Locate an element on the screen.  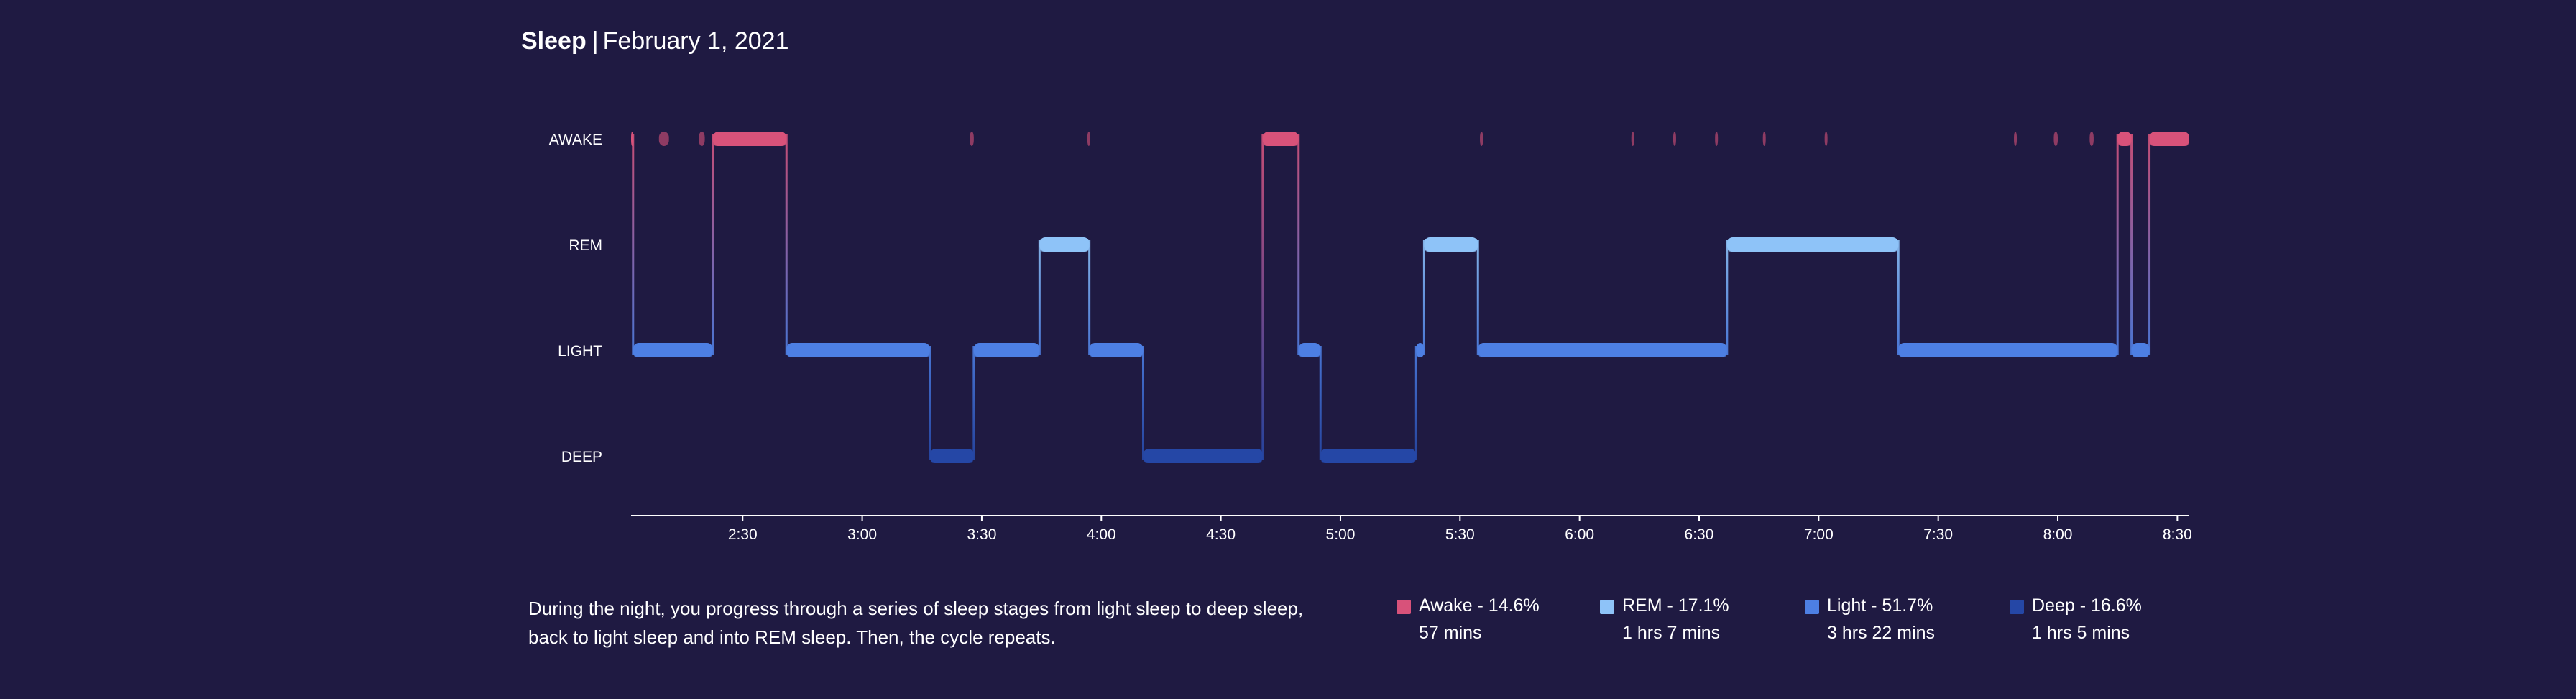
x-tick-label: 6:00 is located at coordinates (1579, 534).